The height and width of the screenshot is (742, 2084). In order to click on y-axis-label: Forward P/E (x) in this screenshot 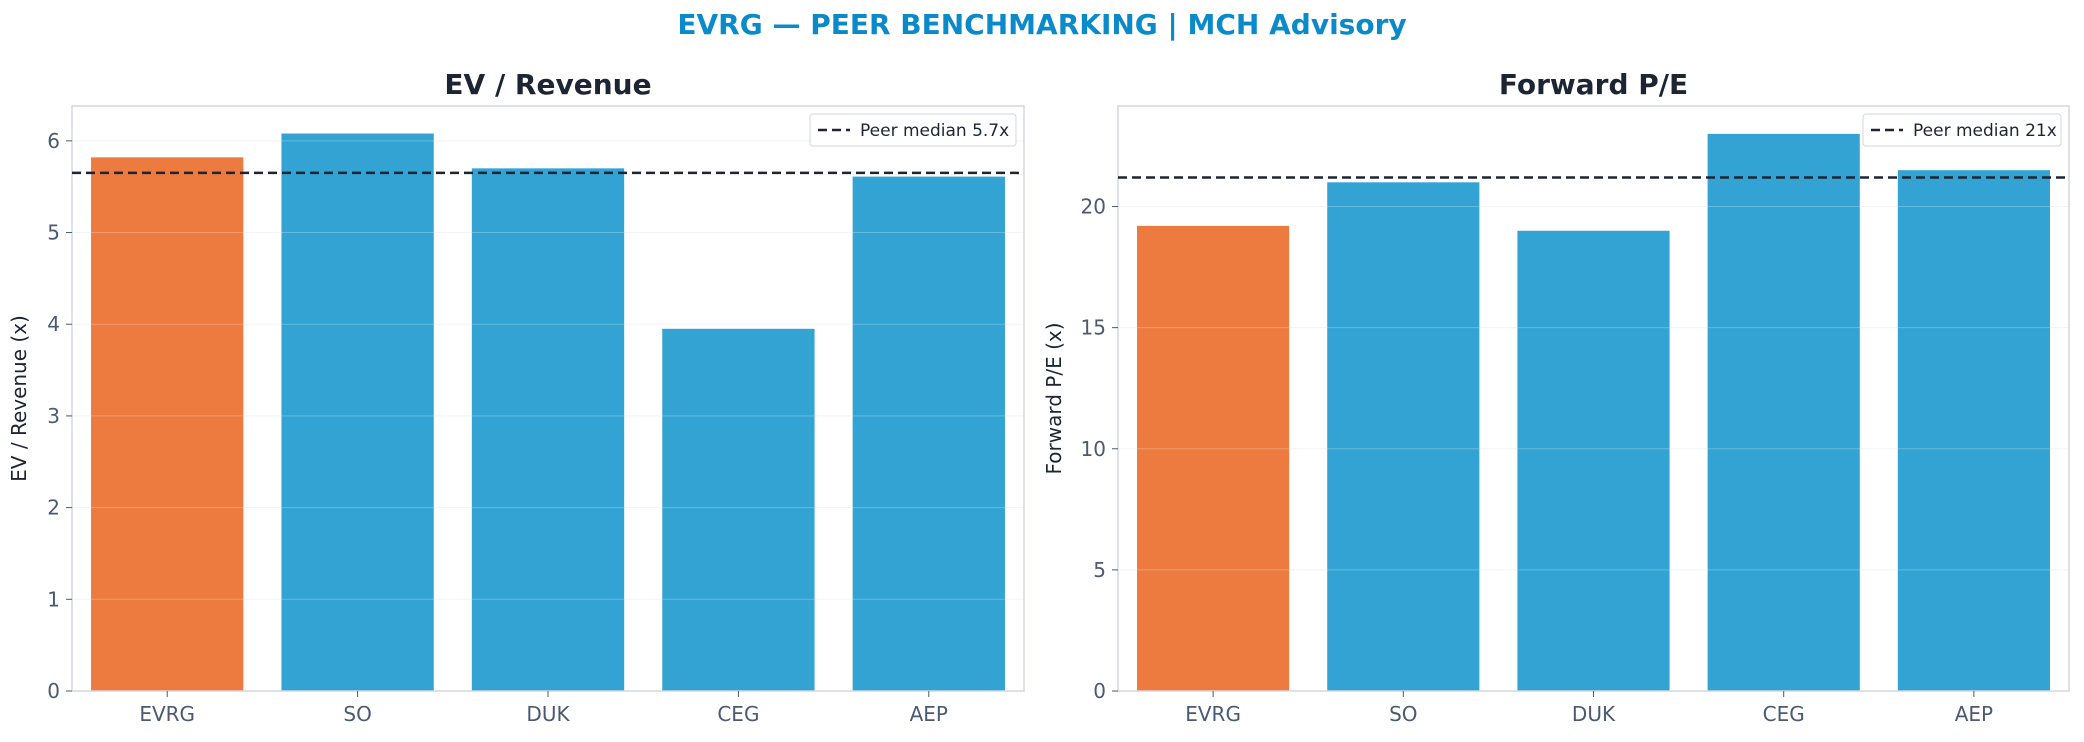, I will do `click(1054, 398)`.